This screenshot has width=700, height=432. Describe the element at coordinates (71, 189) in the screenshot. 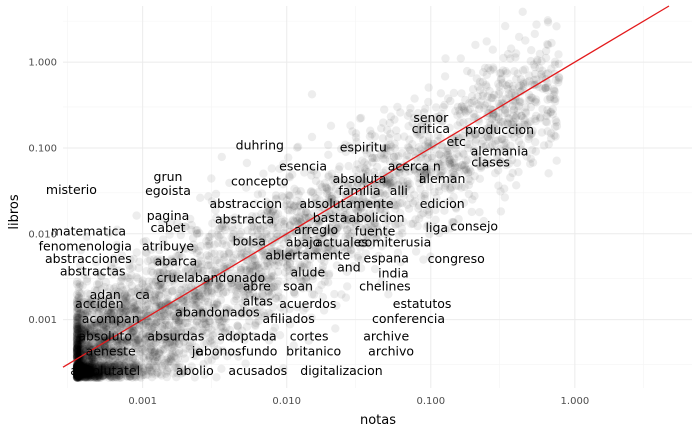

I see `word-label: misterio` at that location.